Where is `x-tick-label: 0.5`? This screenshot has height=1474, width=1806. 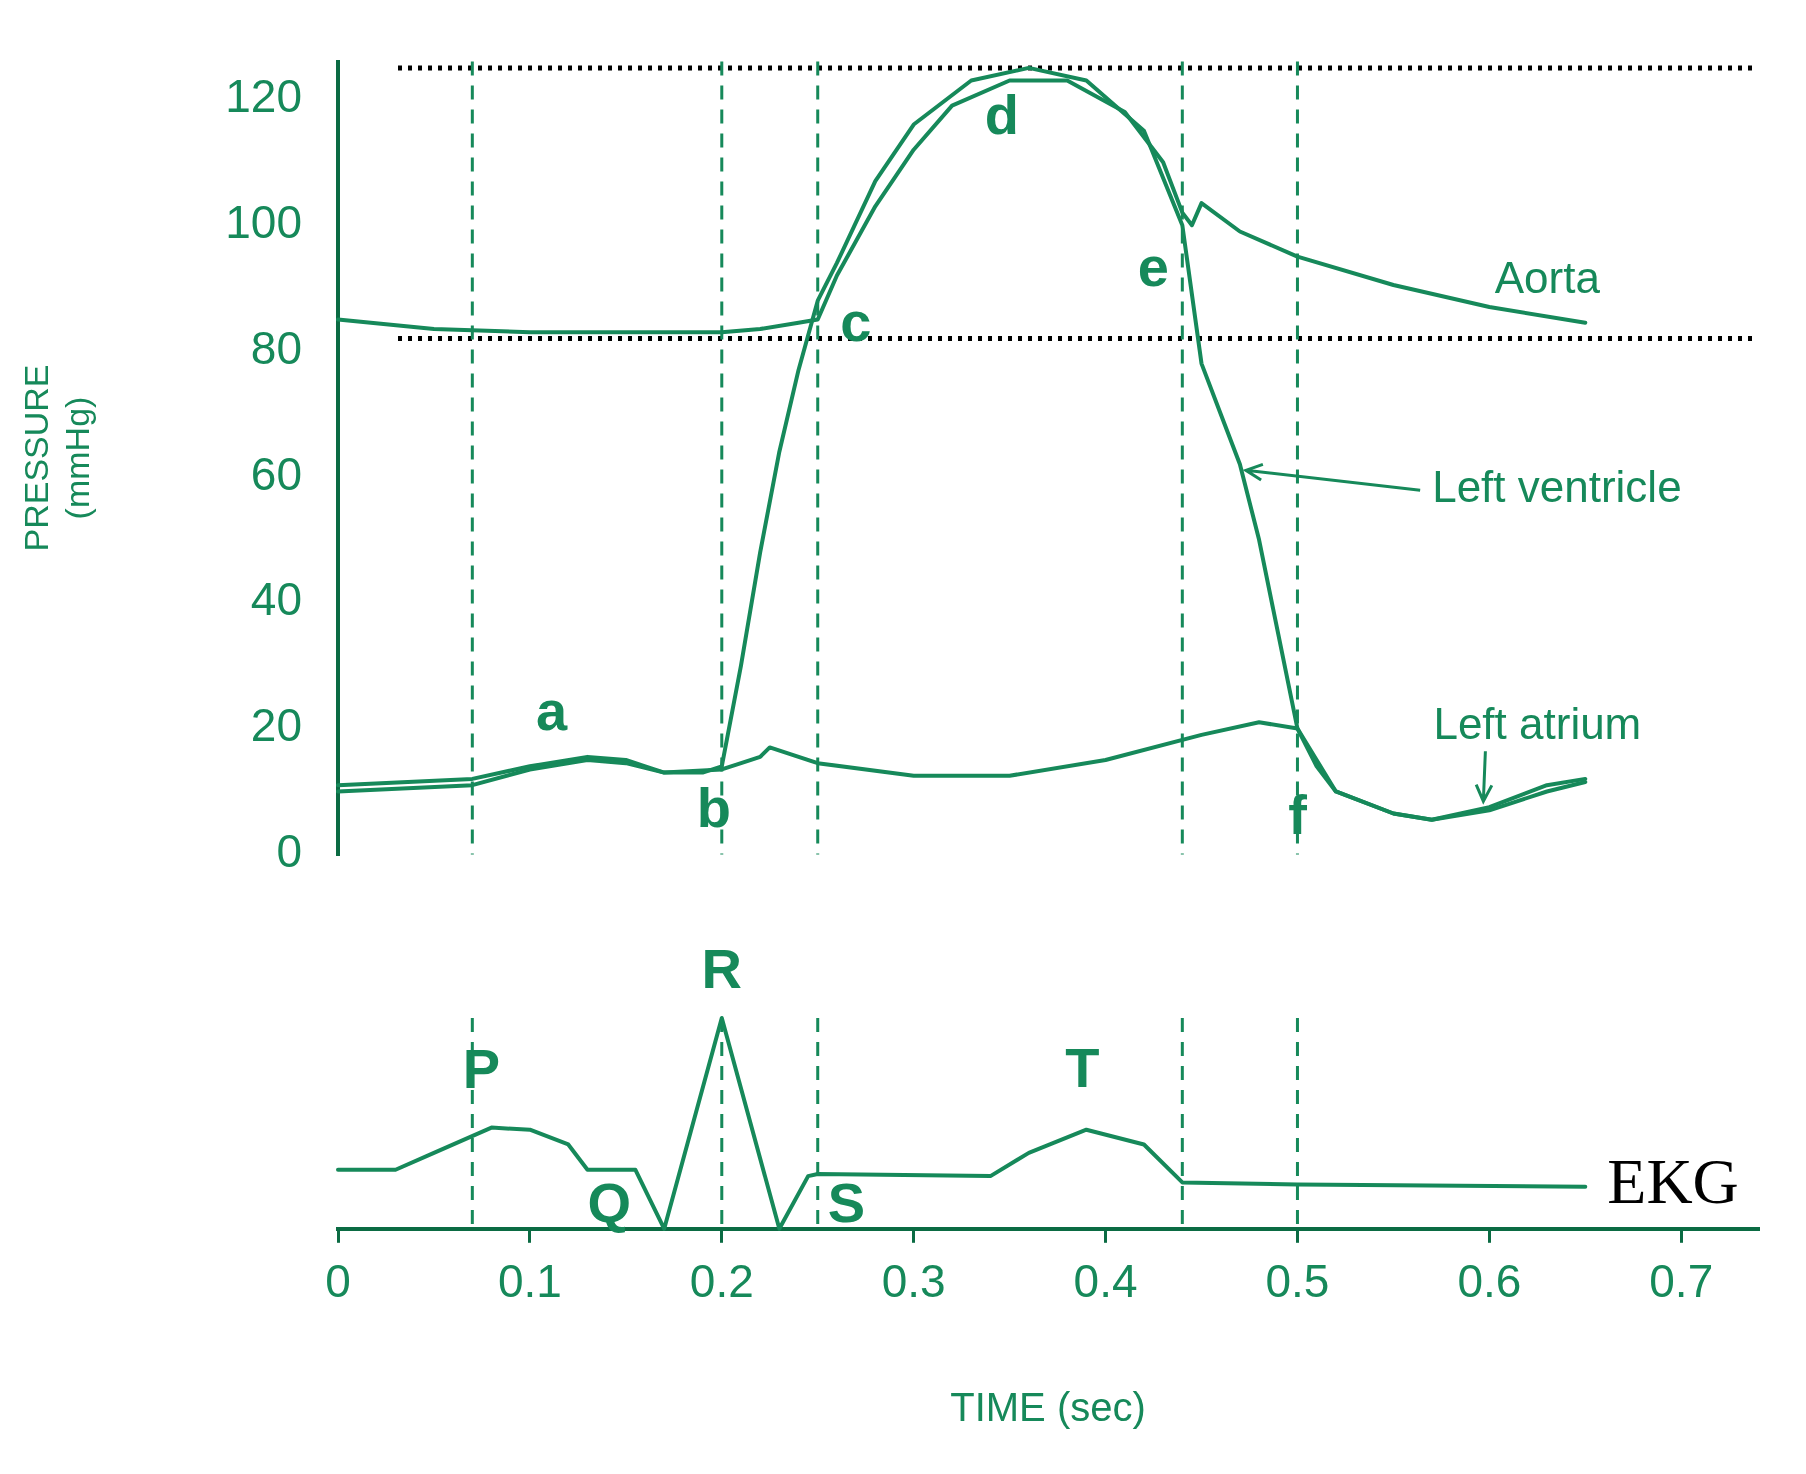 x-tick-label: 0.5 is located at coordinates (1297, 1281).